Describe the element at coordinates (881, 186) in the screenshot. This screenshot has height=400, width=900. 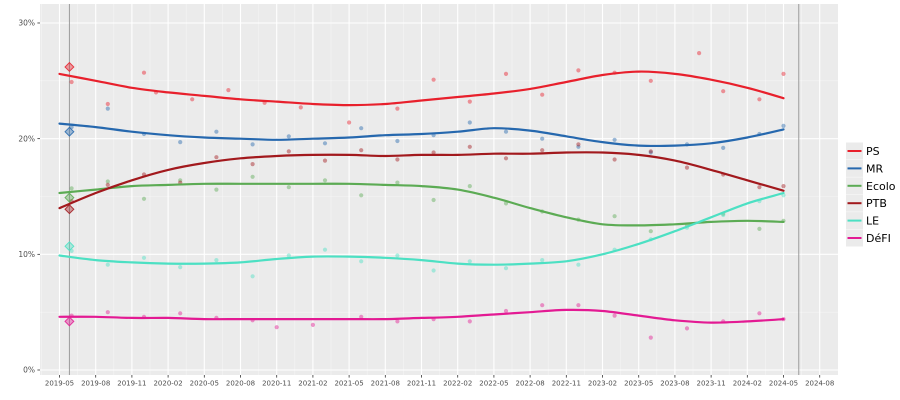
I see `legend-label: Ecolo` at that location.